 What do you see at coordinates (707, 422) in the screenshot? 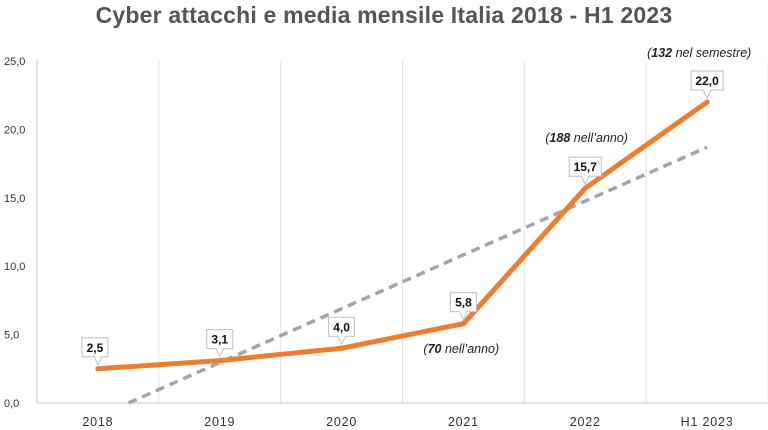
I see `x-tick-label: H1 2023` at bounding box center [707, 422].